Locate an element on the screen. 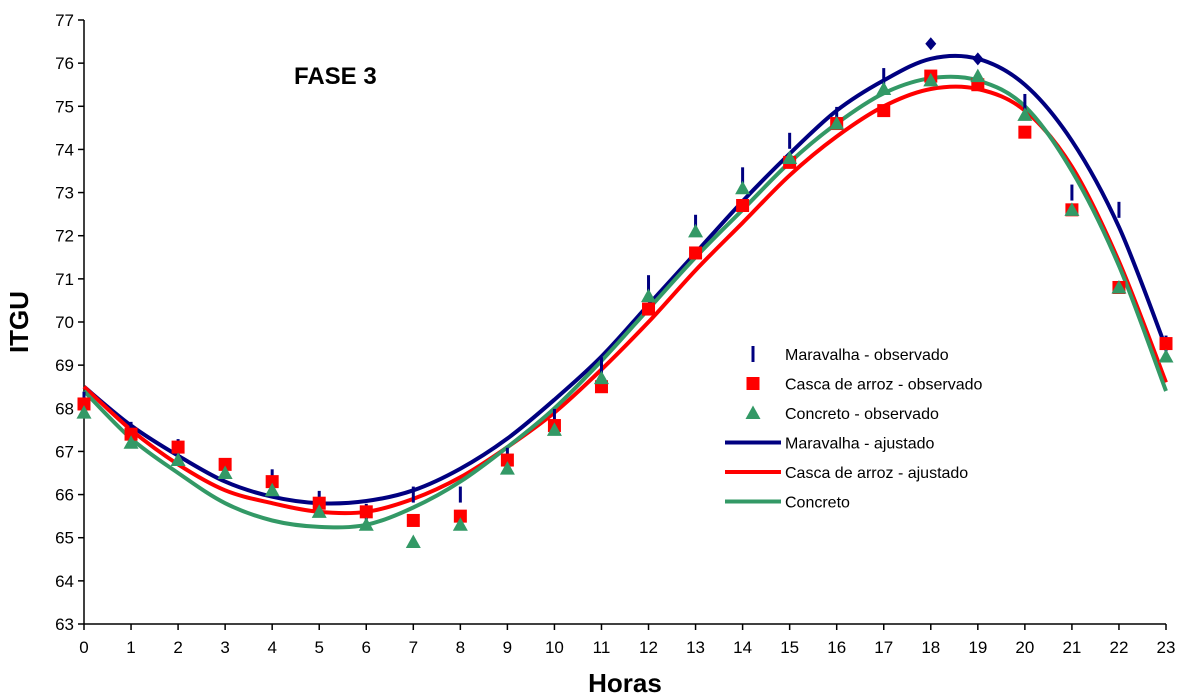  y-tick-label: 73 is located at coordinates (64, 193).